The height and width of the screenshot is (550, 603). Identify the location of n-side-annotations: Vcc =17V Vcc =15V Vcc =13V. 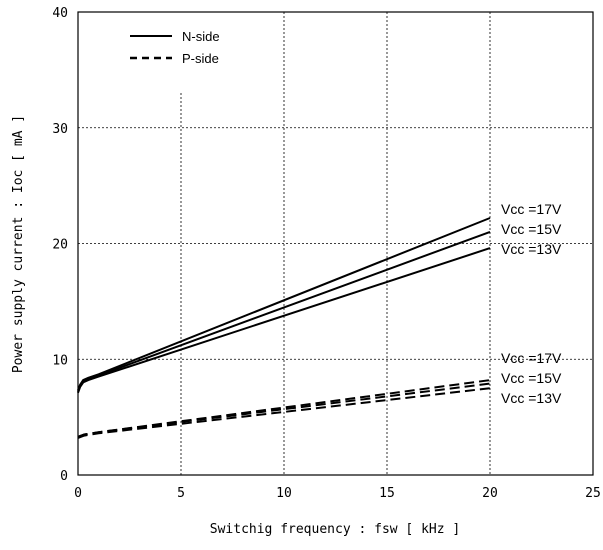
(531, 229).